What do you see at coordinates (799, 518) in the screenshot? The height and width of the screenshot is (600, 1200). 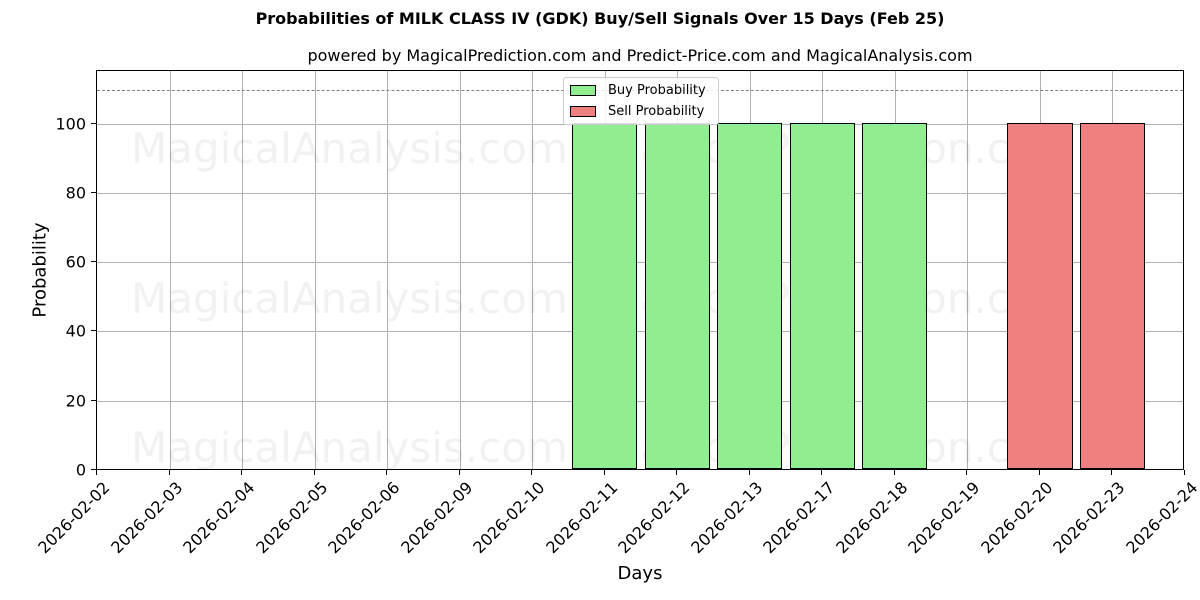 I see `x-tick-label: 2026-02-17` at bounding box center [799, 518].